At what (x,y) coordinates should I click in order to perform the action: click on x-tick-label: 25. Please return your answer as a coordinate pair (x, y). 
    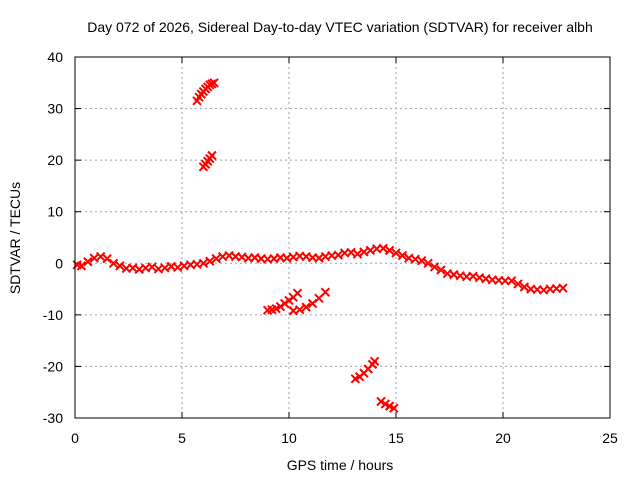
    Looking at the image, I should click on (610, 438).